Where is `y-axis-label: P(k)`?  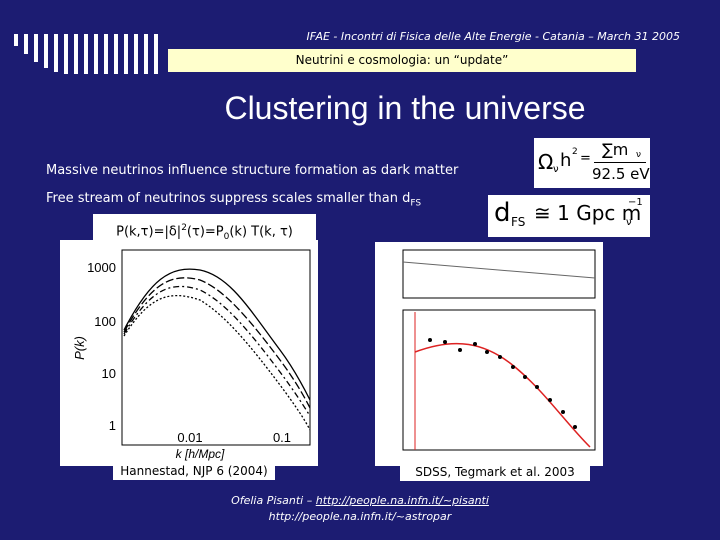
y-axis-label: P(k) is located at coordinates (79, 348).